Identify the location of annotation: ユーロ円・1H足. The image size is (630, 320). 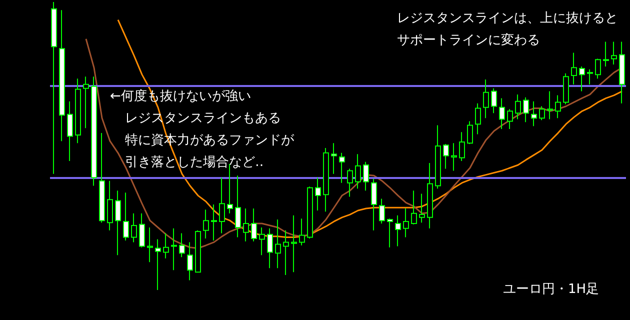
(551, 289).